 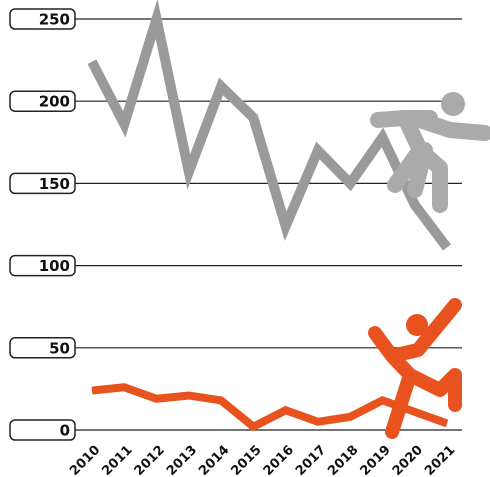 I want to click on series-line, so click(x=270, y=407).